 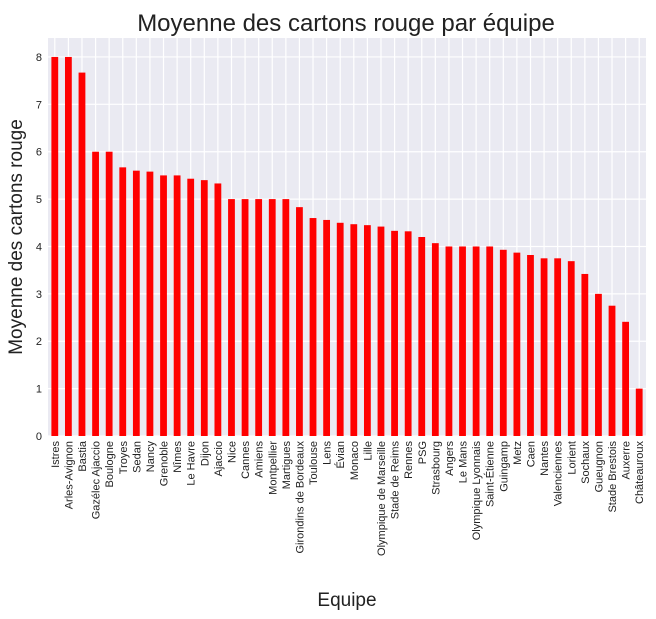 I want to click on y-tick-label: 1, so click(x=39, y=390).